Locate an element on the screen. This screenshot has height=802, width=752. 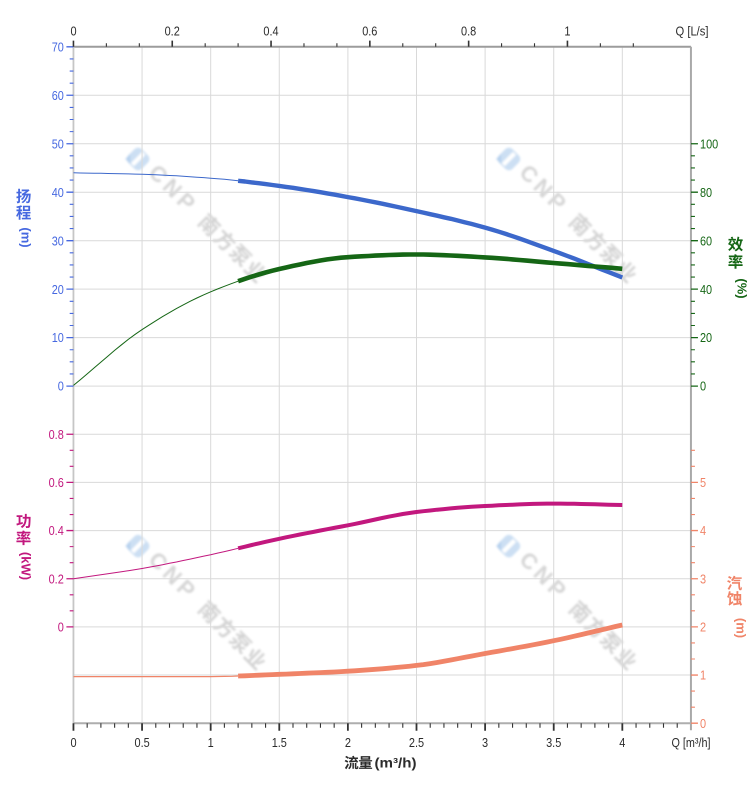
svg-text: 5 is located at coordinates (703, 482).